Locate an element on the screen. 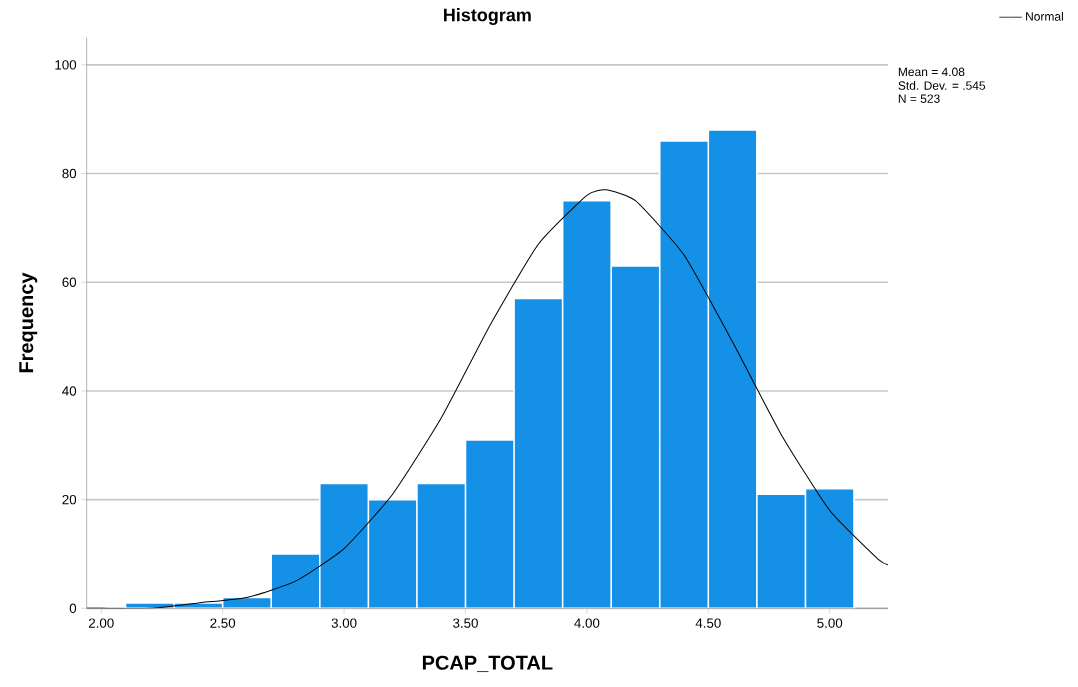 Image resolution: width=1078 pixels, height=687 pixels. x-tick-label: 3.00 is located at coordinates (344, 623).